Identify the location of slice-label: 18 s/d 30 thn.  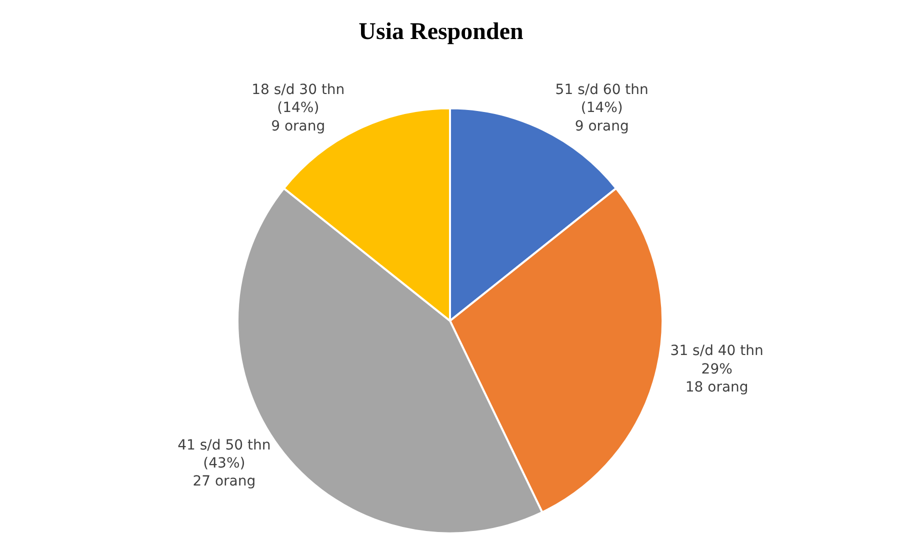
(298, 90).